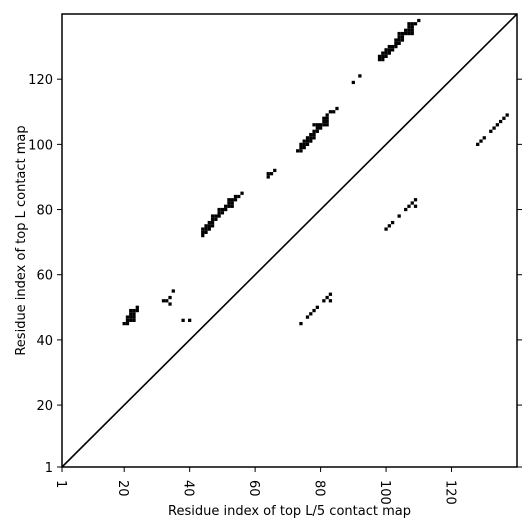 Image resolution: width=531 pixels, height=531 pixels. What do you see at coordinates (188, 488) in the screenshot?
I see `x-tick-label: 40` at bounding box center [188, 488].